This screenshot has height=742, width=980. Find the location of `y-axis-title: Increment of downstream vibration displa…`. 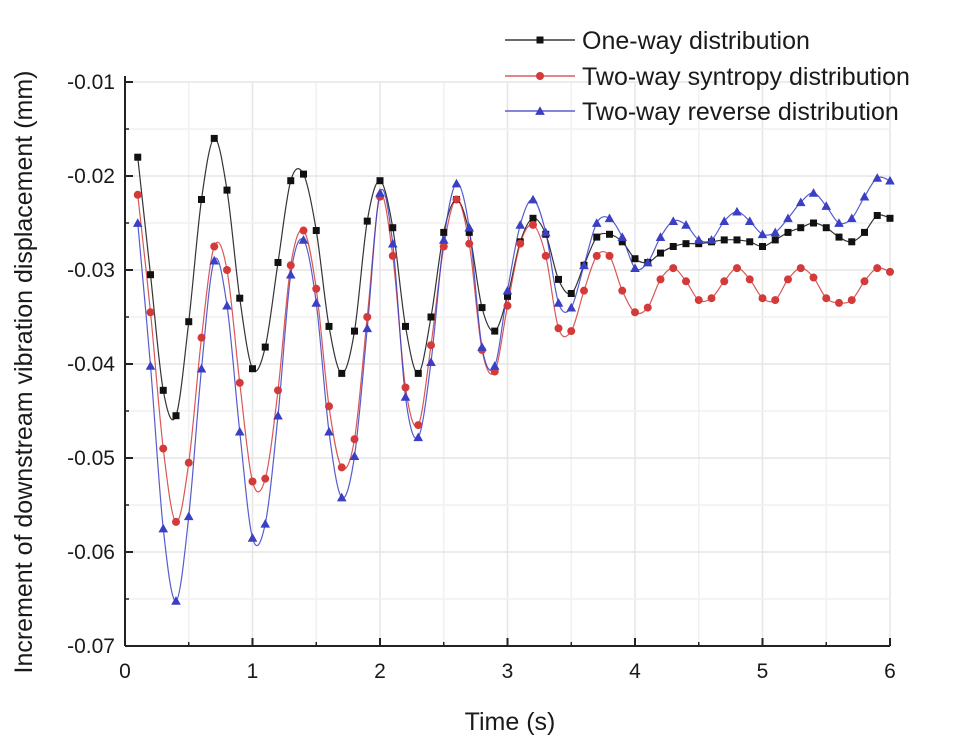

y-axis-title: Increment of downstream vibration displa… is located at coordinates (24, 371).